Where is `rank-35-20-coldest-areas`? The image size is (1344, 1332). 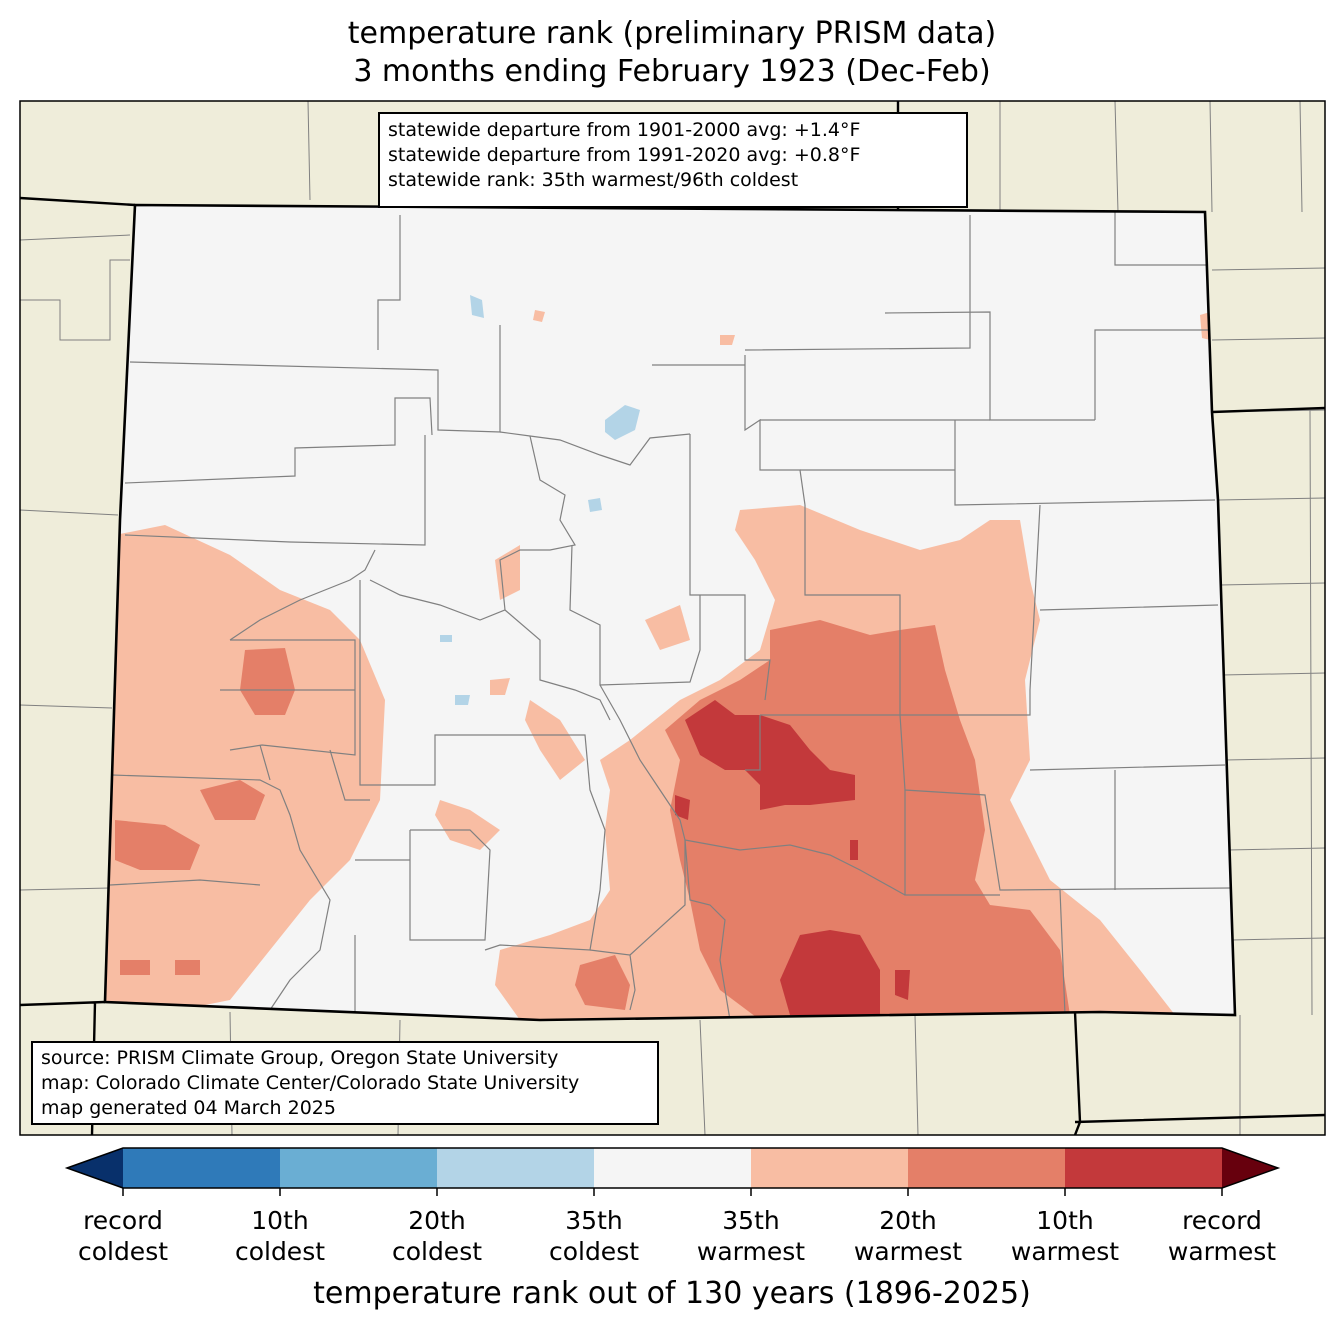 rank-35-20-coldest-areas is located at coordinates (540, 500).